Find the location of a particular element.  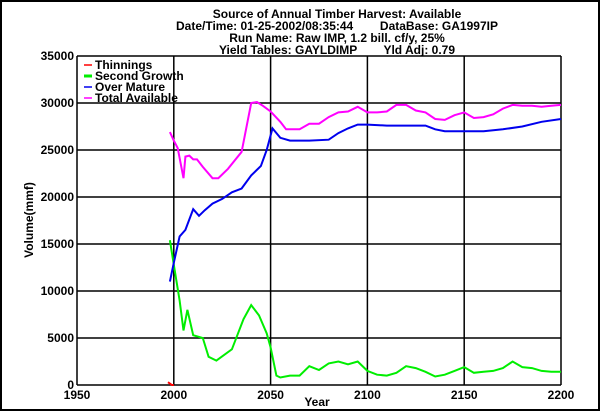

series-line-thinnings is located at coordinates (170, 383).